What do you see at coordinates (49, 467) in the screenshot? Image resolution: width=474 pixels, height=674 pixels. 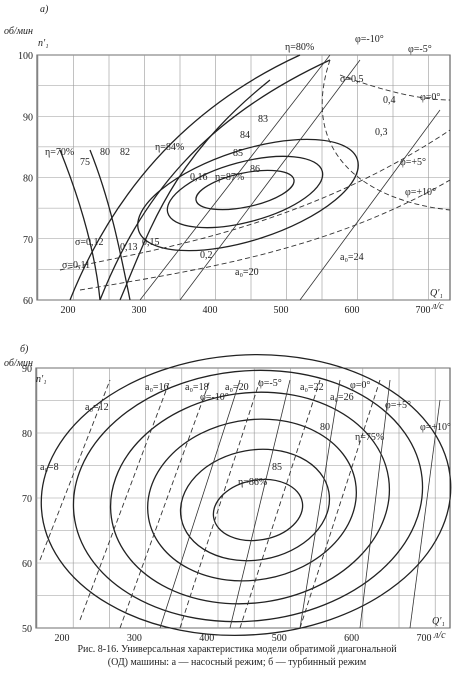 I see `label: a₀=8` at bounding box center [49, 467].